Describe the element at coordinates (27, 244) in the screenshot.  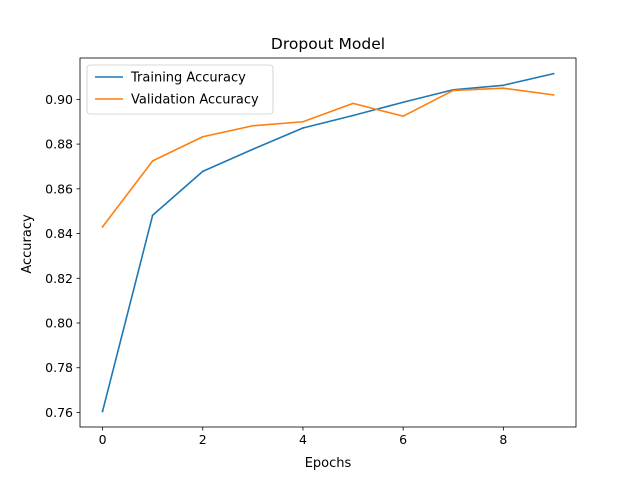
I see `y-axis-label: Accuracy` at that location.